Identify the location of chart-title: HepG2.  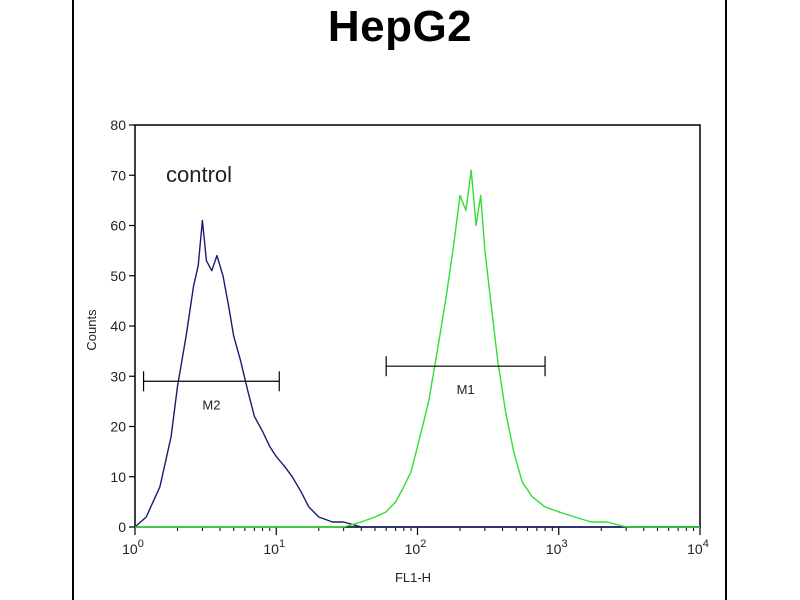
(400, 26).